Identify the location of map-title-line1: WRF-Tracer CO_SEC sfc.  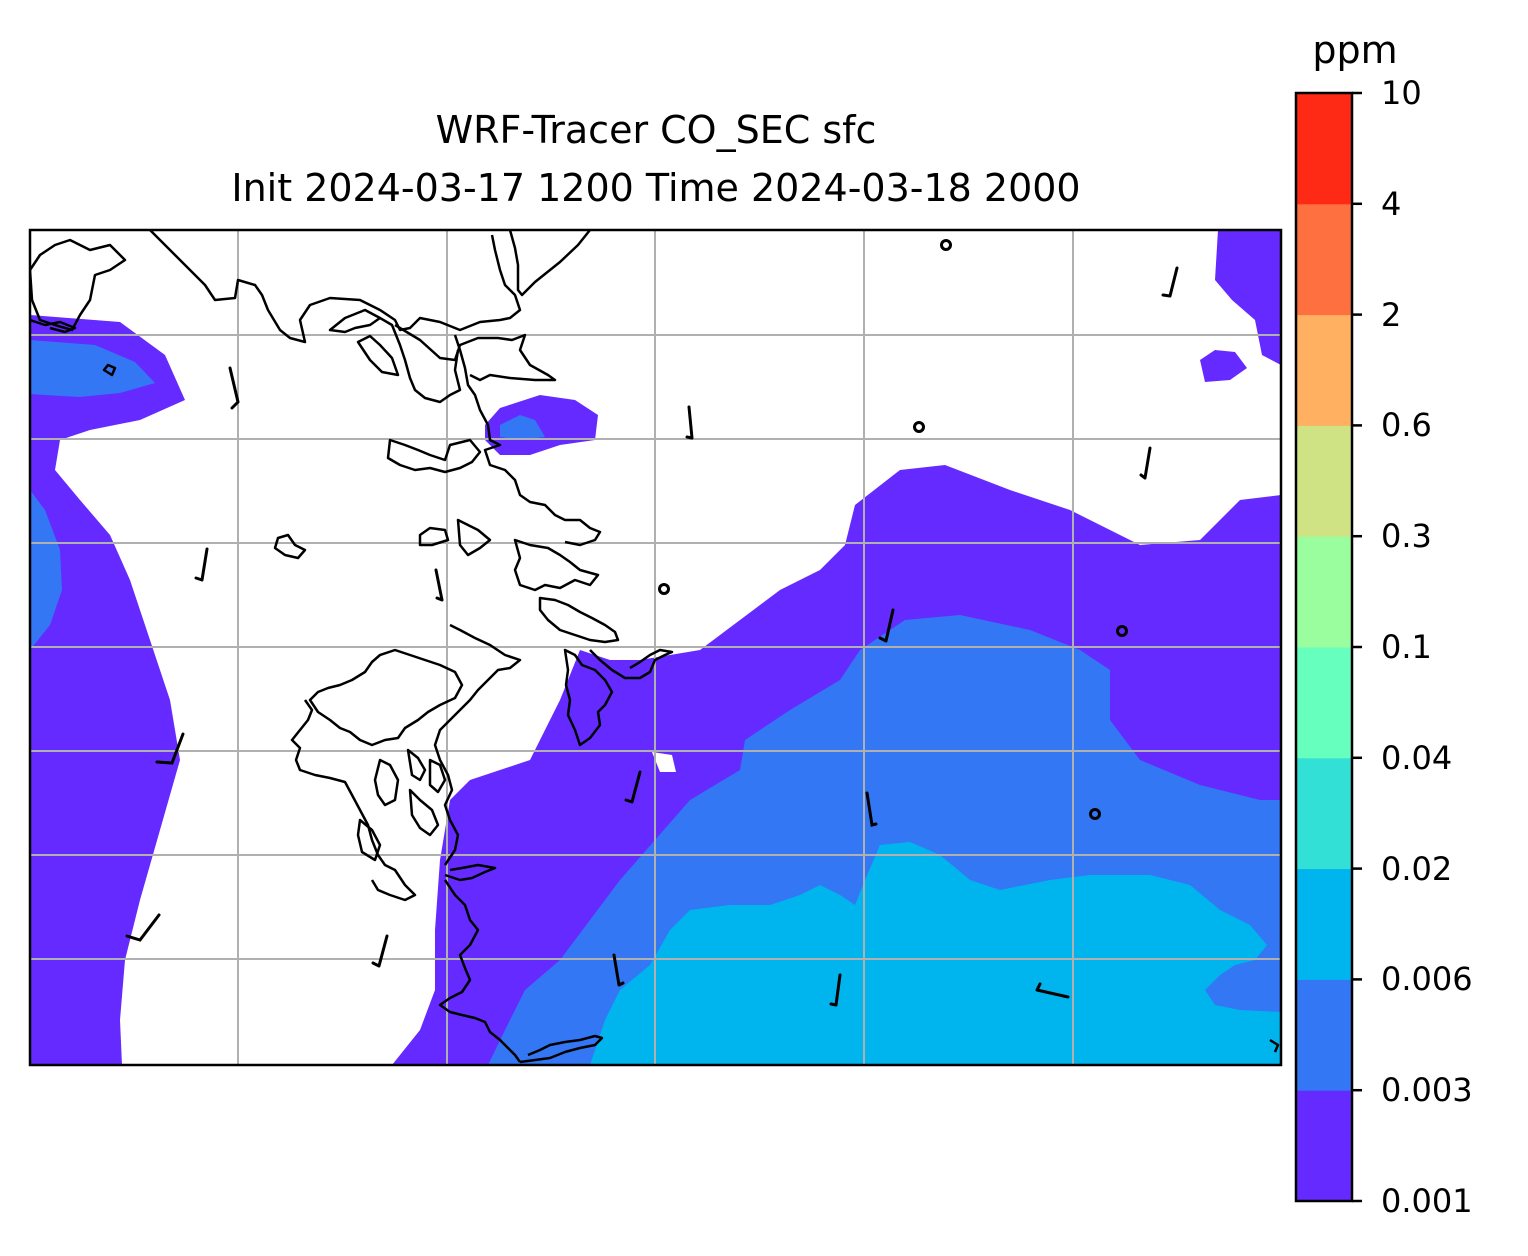
(656, 130).